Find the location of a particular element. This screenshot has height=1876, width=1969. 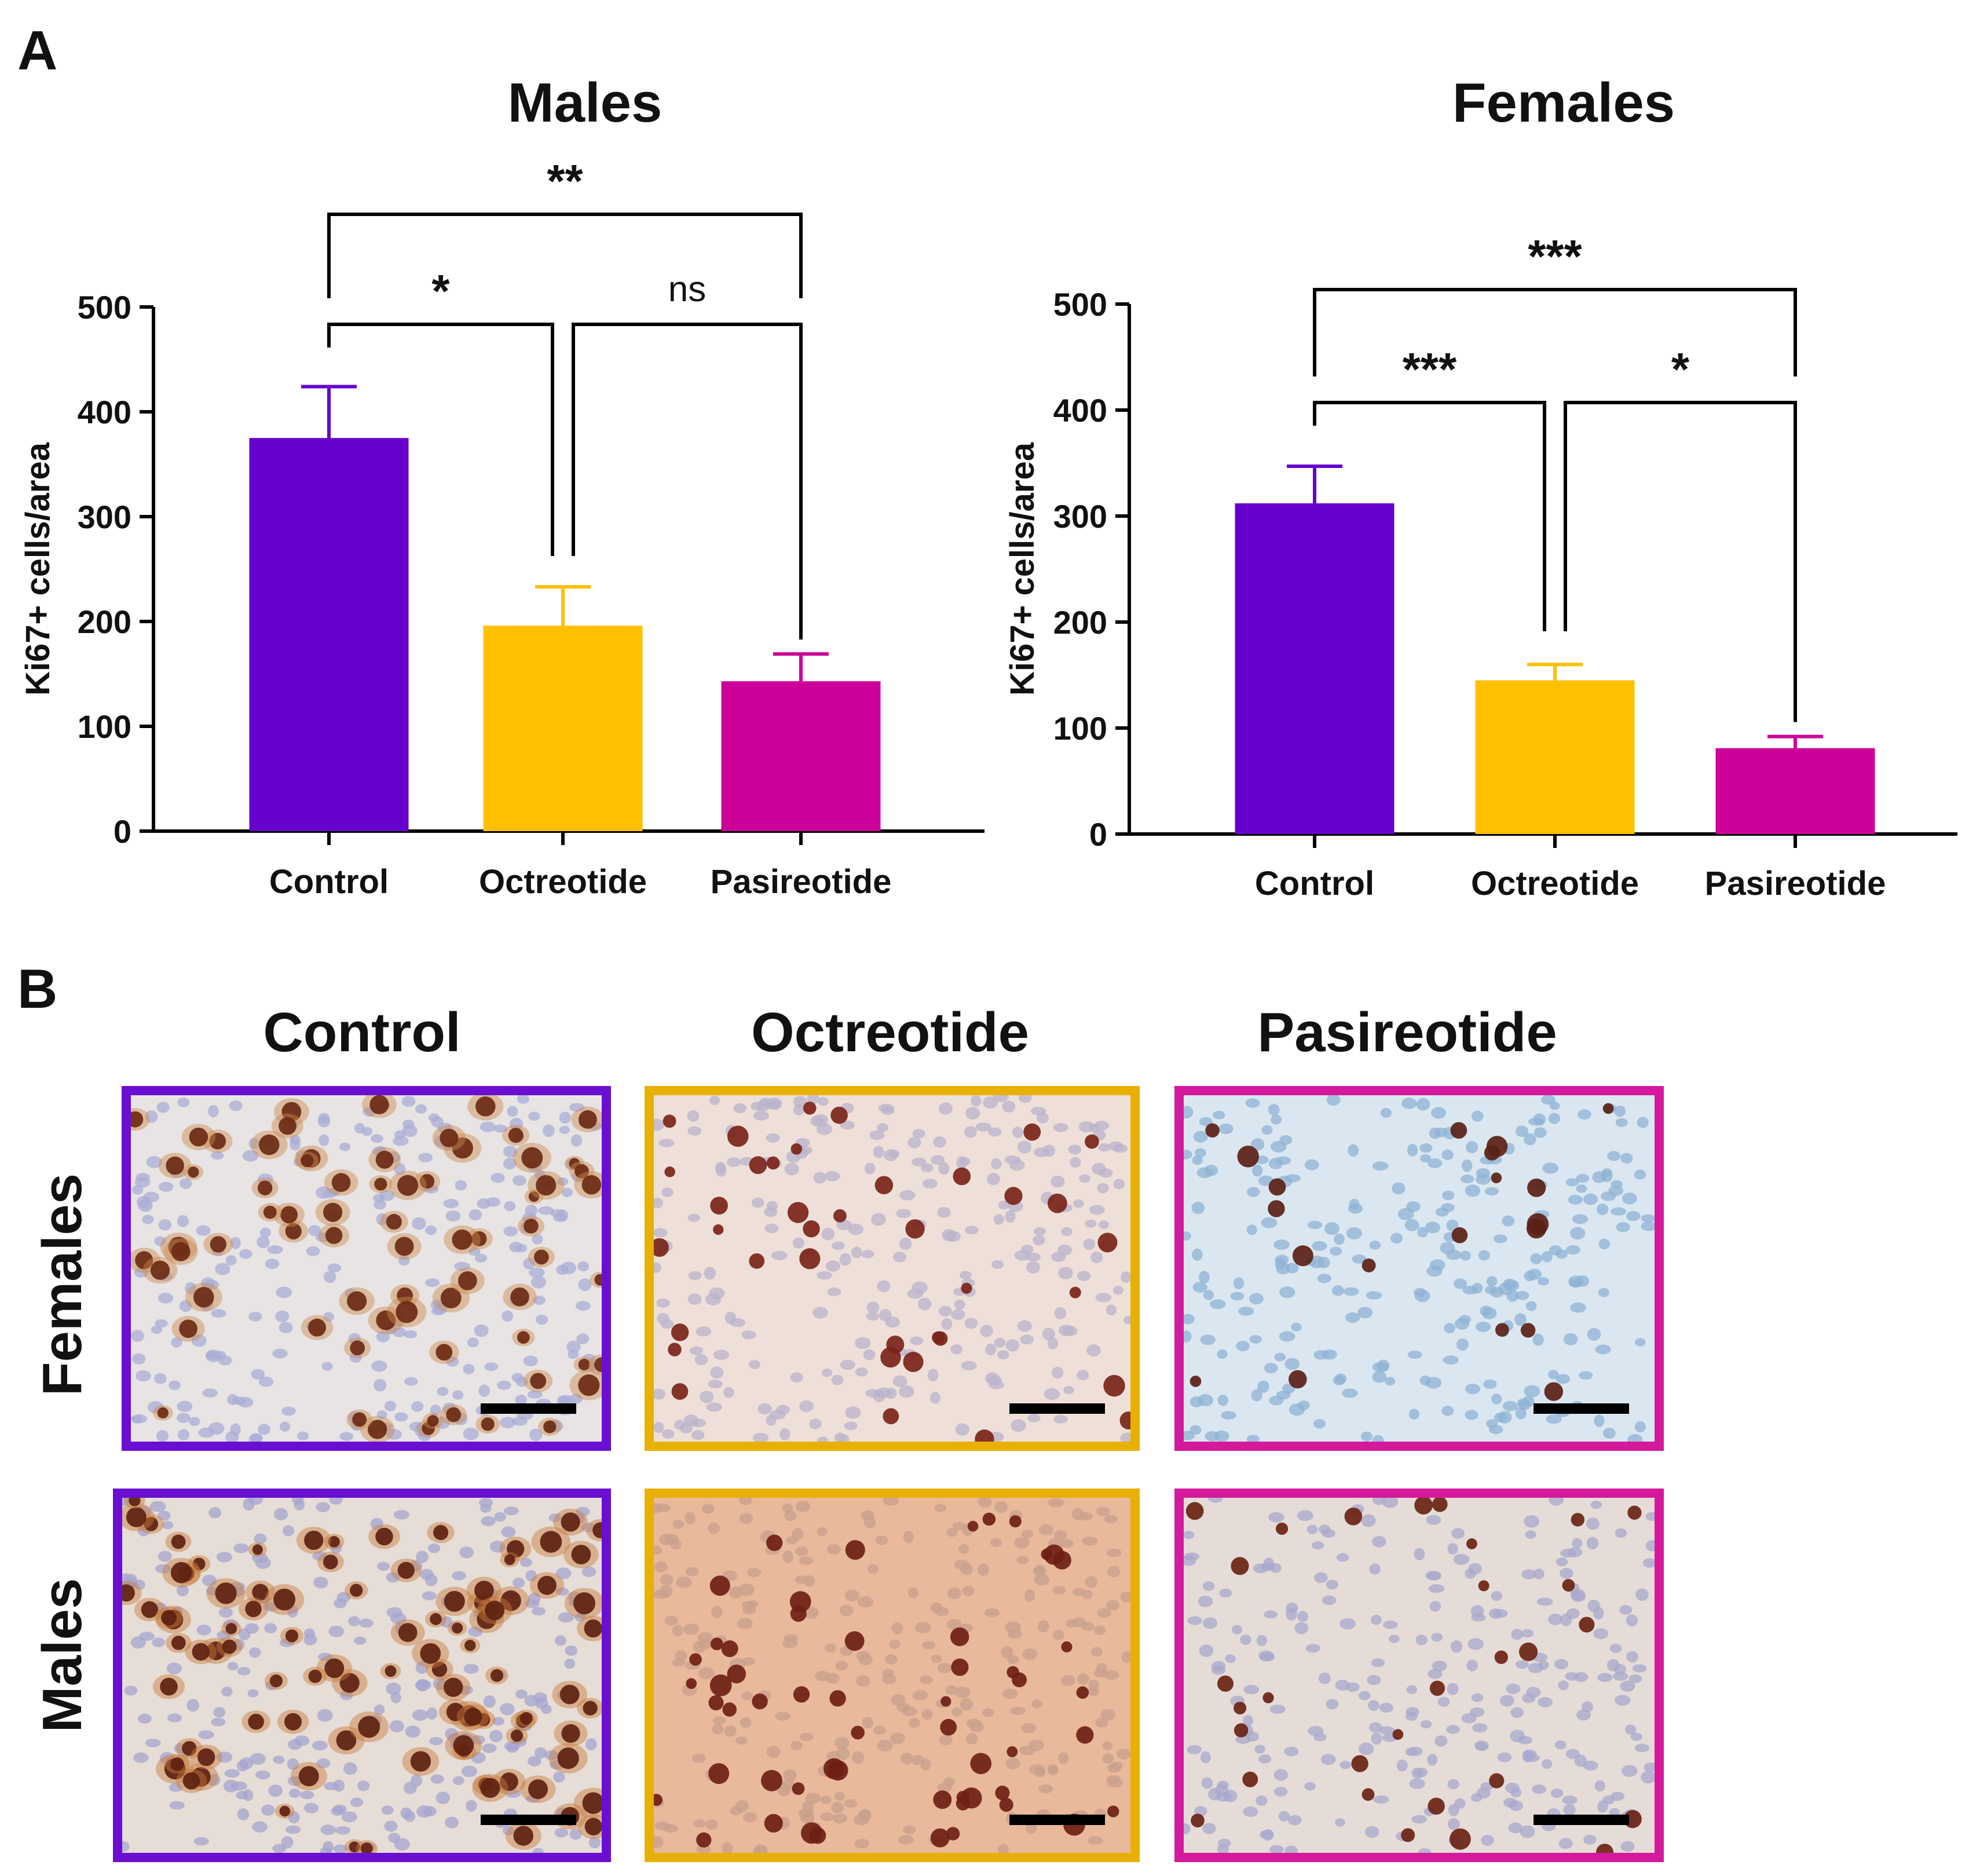

y-tick-label: 300 is located at coordinates (1080, 516).